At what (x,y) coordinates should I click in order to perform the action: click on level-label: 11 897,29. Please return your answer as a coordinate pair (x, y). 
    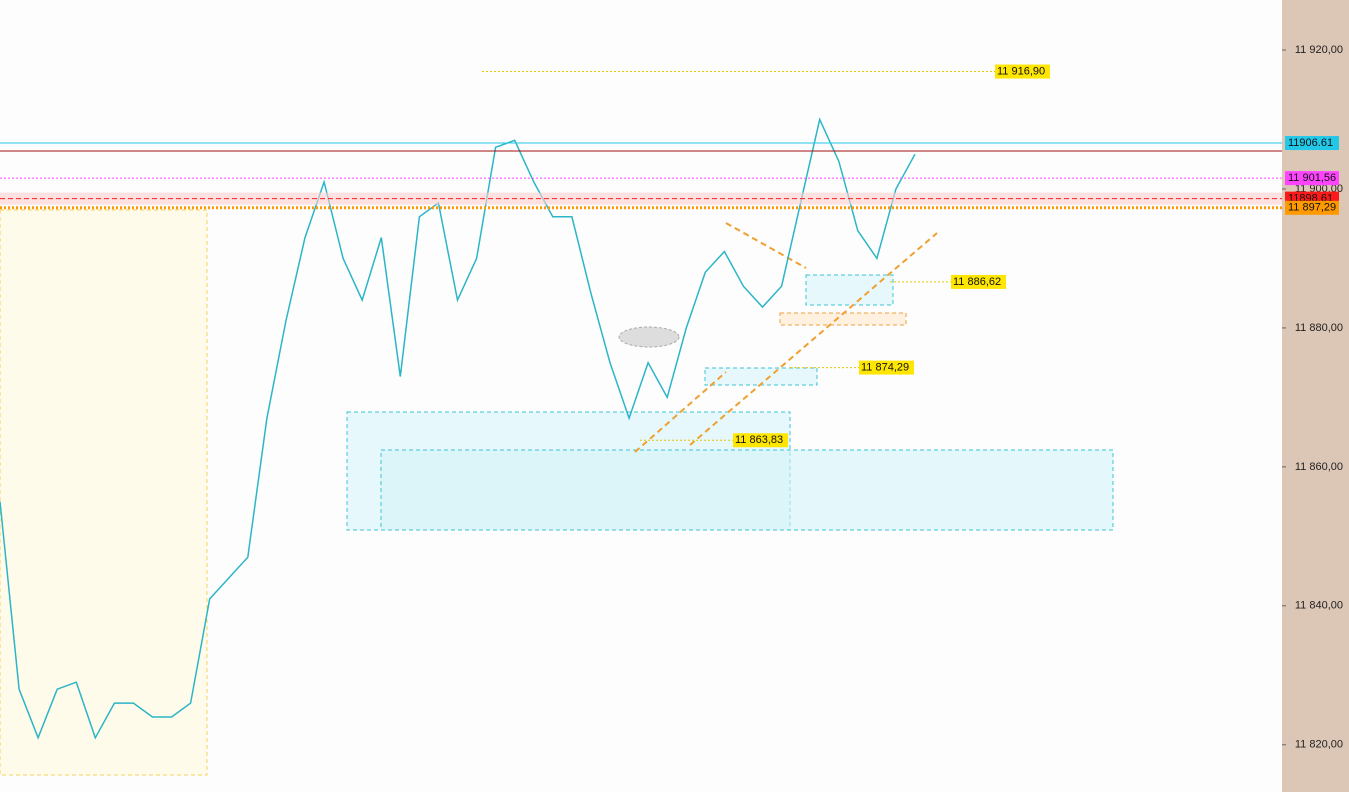
    Looking at the image, I should click on (1312, 208).